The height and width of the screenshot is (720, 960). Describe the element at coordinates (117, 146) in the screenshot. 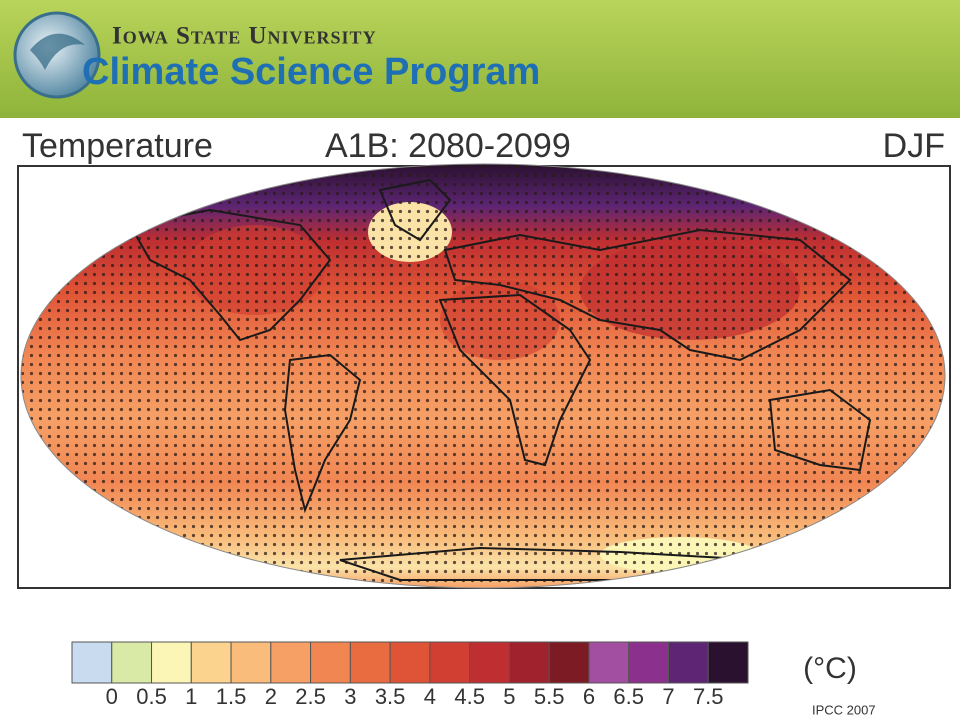

I see `map-title: Temperature` at that location.